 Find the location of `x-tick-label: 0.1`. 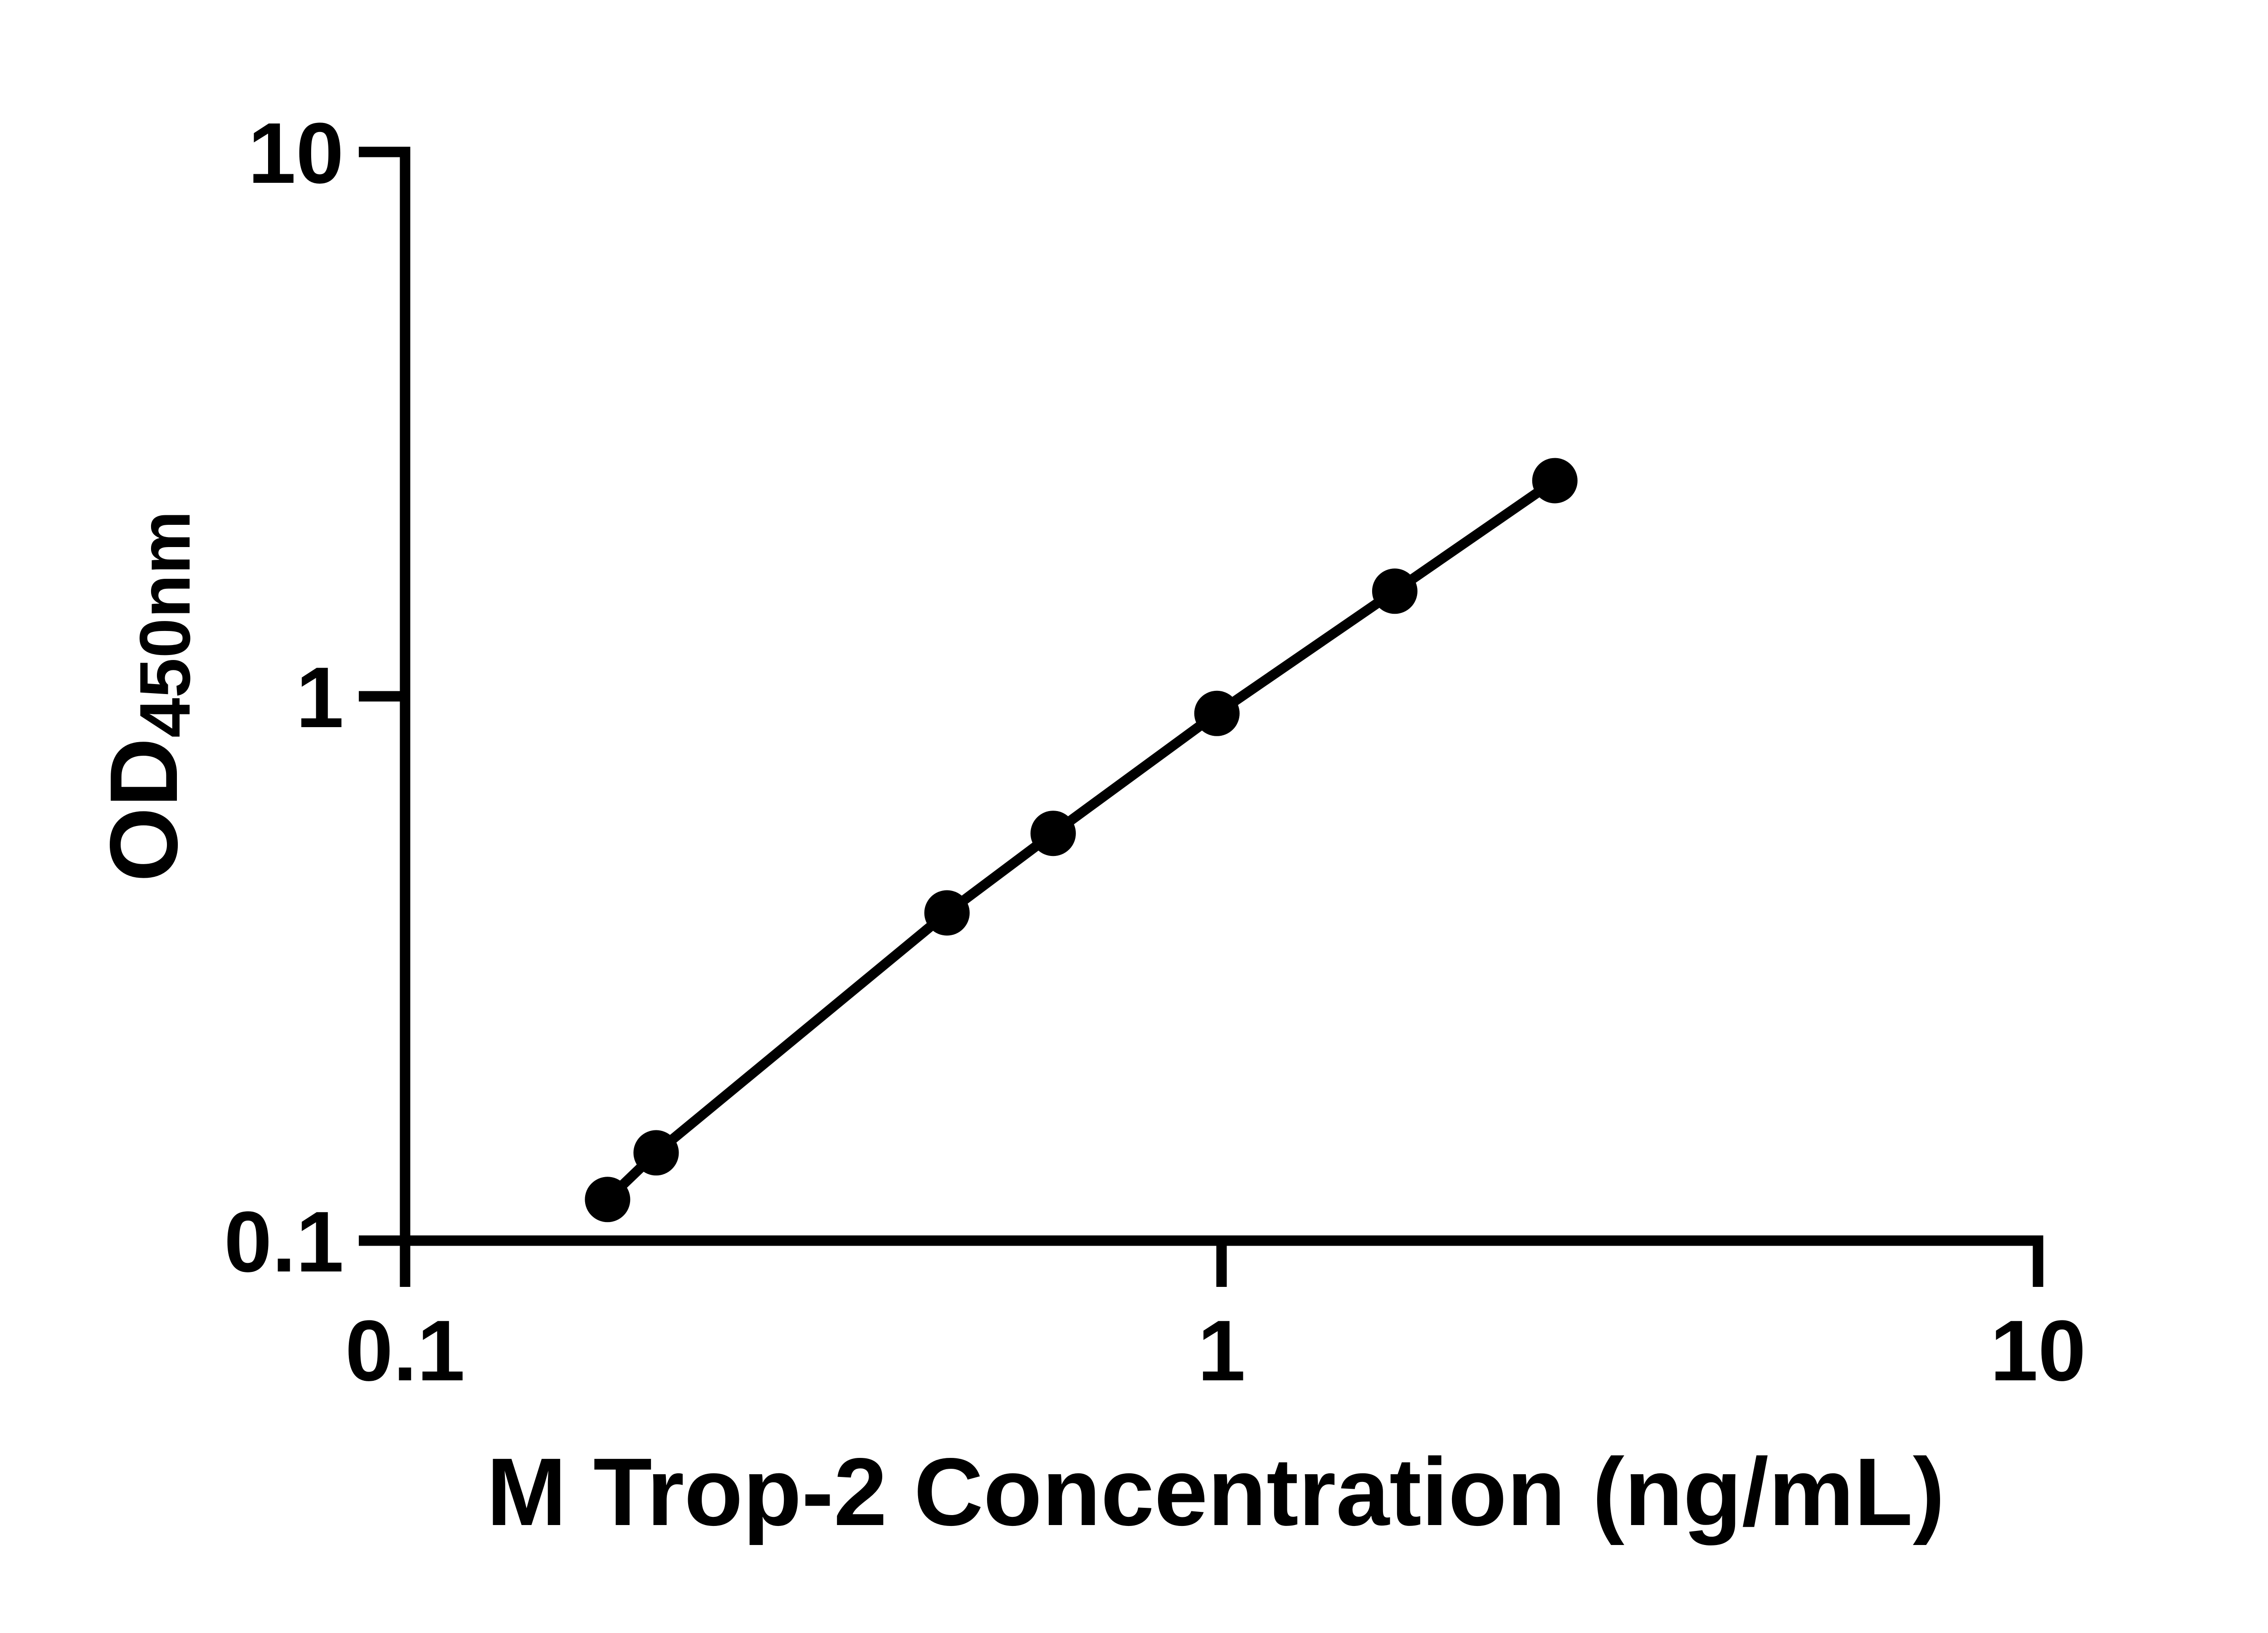

x-tick-label: 0.1 is located at coordinates (405, 1351).